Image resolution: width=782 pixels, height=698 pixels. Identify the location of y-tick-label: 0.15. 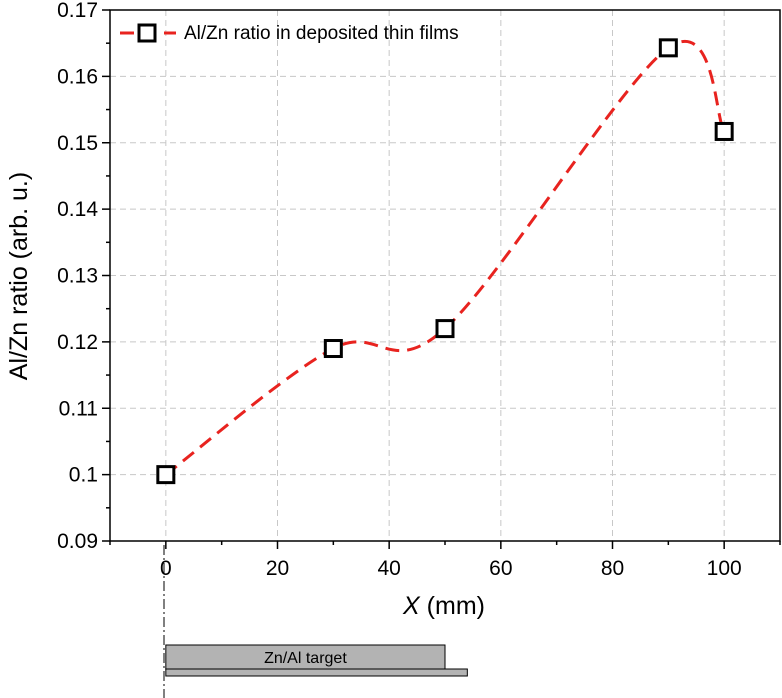
(77, 143).